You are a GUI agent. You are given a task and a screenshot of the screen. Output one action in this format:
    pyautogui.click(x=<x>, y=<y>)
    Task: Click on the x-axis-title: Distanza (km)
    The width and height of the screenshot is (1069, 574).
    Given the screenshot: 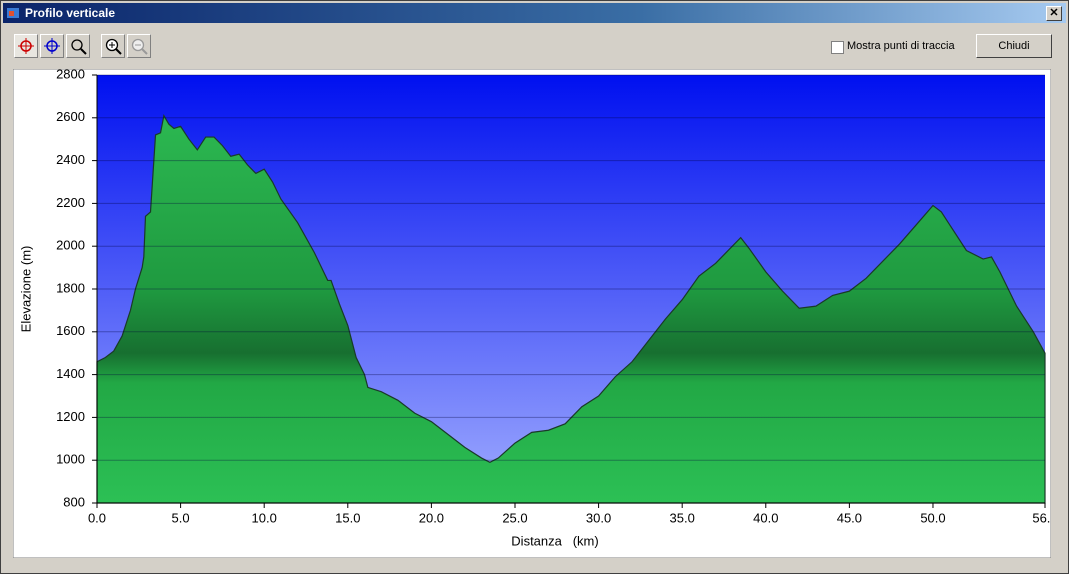 What is the action you would take?
    pyautogui.click(x=554, y=540)
    